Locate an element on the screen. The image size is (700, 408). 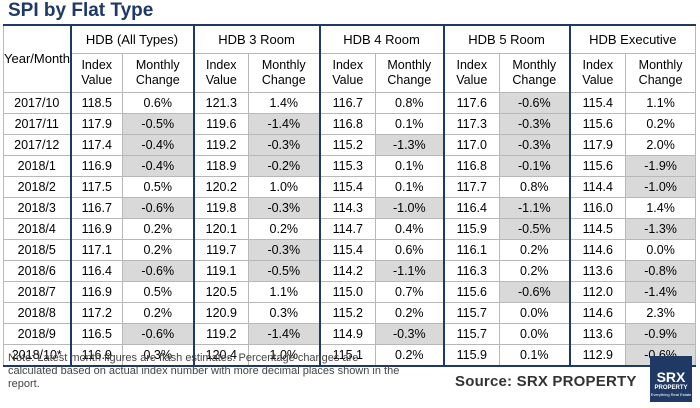
monthly-change-cell: -1.3% is located at coordinates (410, 145).